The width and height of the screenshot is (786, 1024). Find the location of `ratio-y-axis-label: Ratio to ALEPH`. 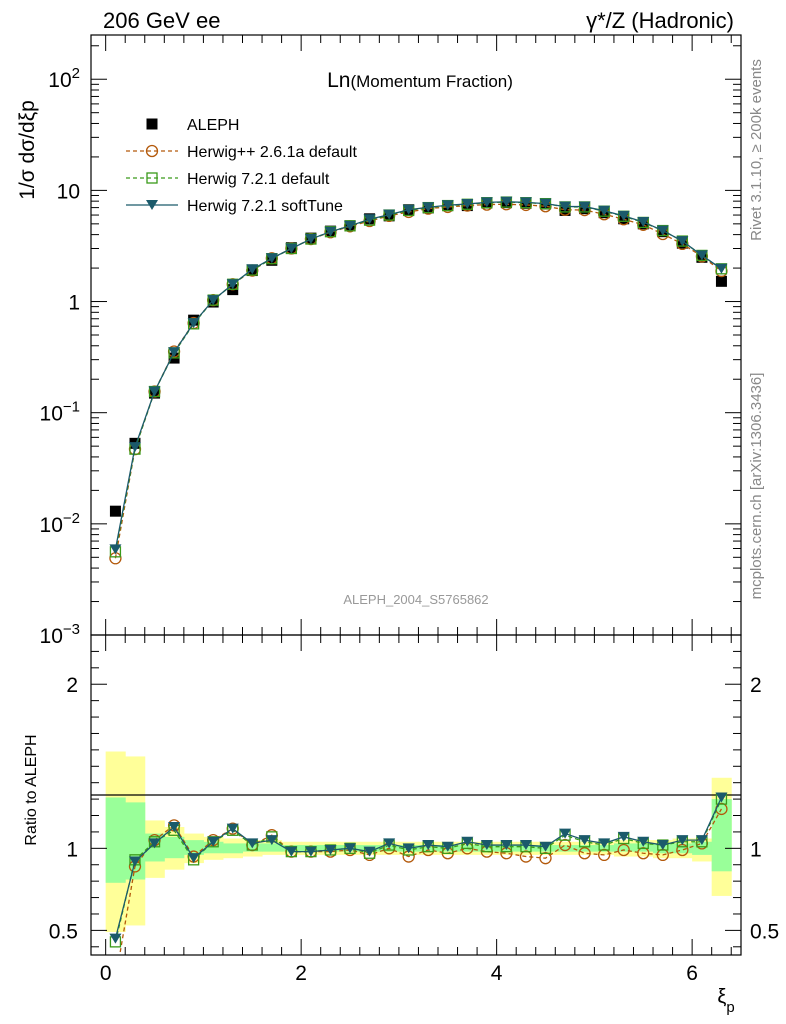

ratio-y-axis-label: Ratio to ALEPH is located at coordinates (31, 789).